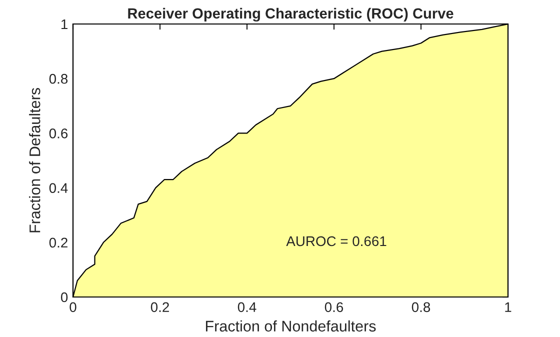  I want to click on x-axis-title: Fraction of Nondefaulters, so click(291, 326).